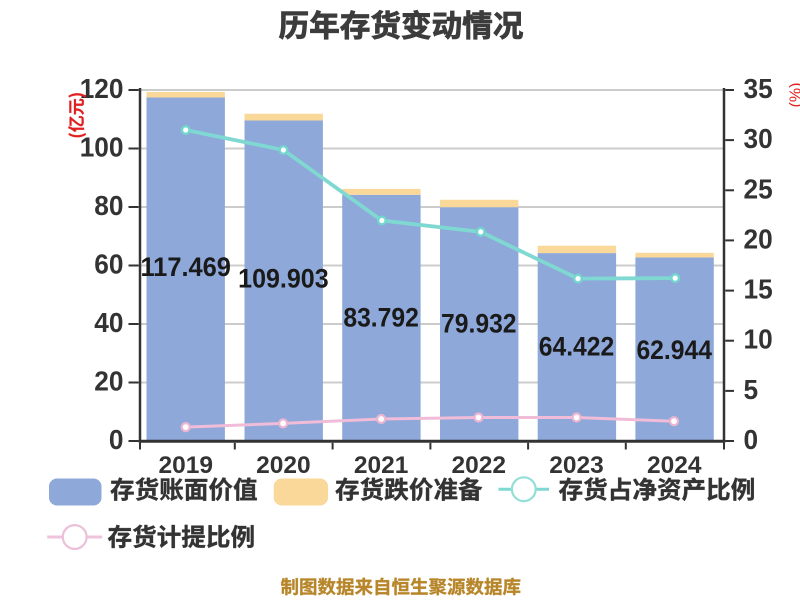 The image size is (800, 600). I want to click on svg-text: 5, so click(751, 389).